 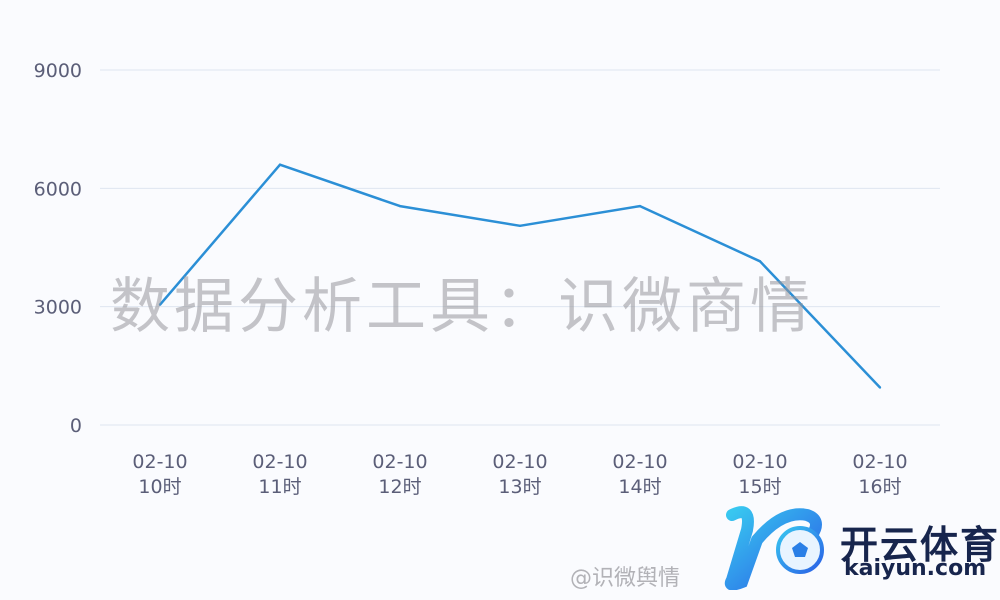 What do you see at coordinates (879, 487) in the screenshot?
I see `x-tick-label: 16时` at bounding box center [879, 487].